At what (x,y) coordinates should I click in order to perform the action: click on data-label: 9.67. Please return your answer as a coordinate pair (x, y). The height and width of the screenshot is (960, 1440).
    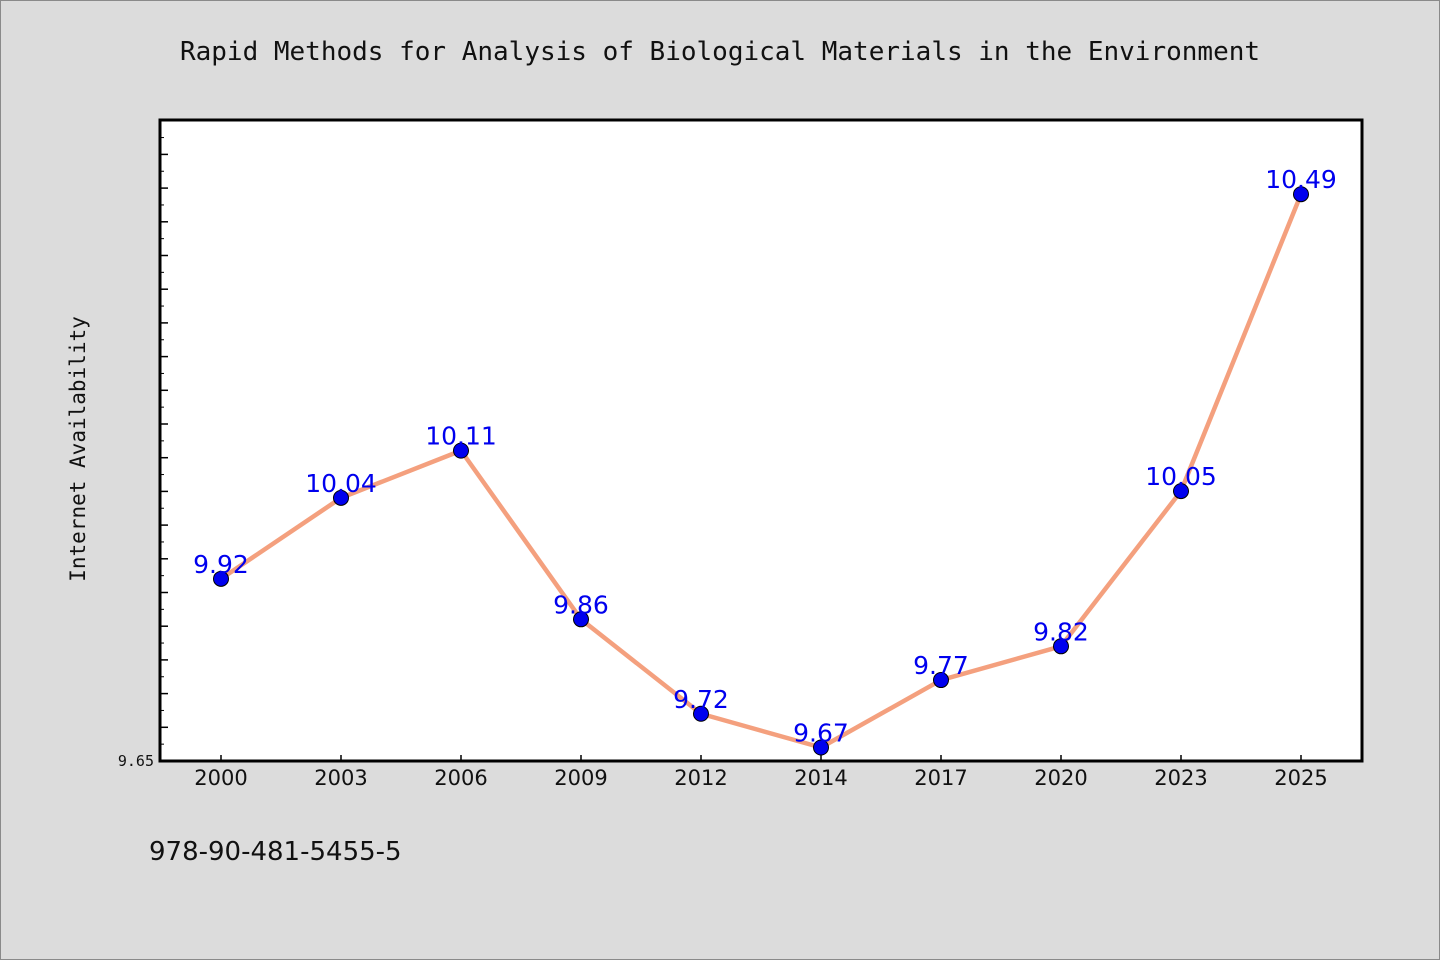
    Looking at the image, I should click on (821, 733).